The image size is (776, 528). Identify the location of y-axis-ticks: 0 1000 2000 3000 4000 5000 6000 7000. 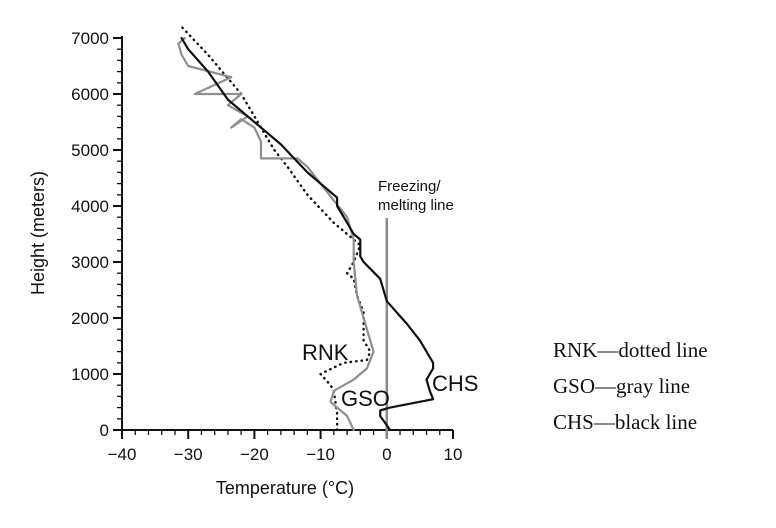
(96, 234).